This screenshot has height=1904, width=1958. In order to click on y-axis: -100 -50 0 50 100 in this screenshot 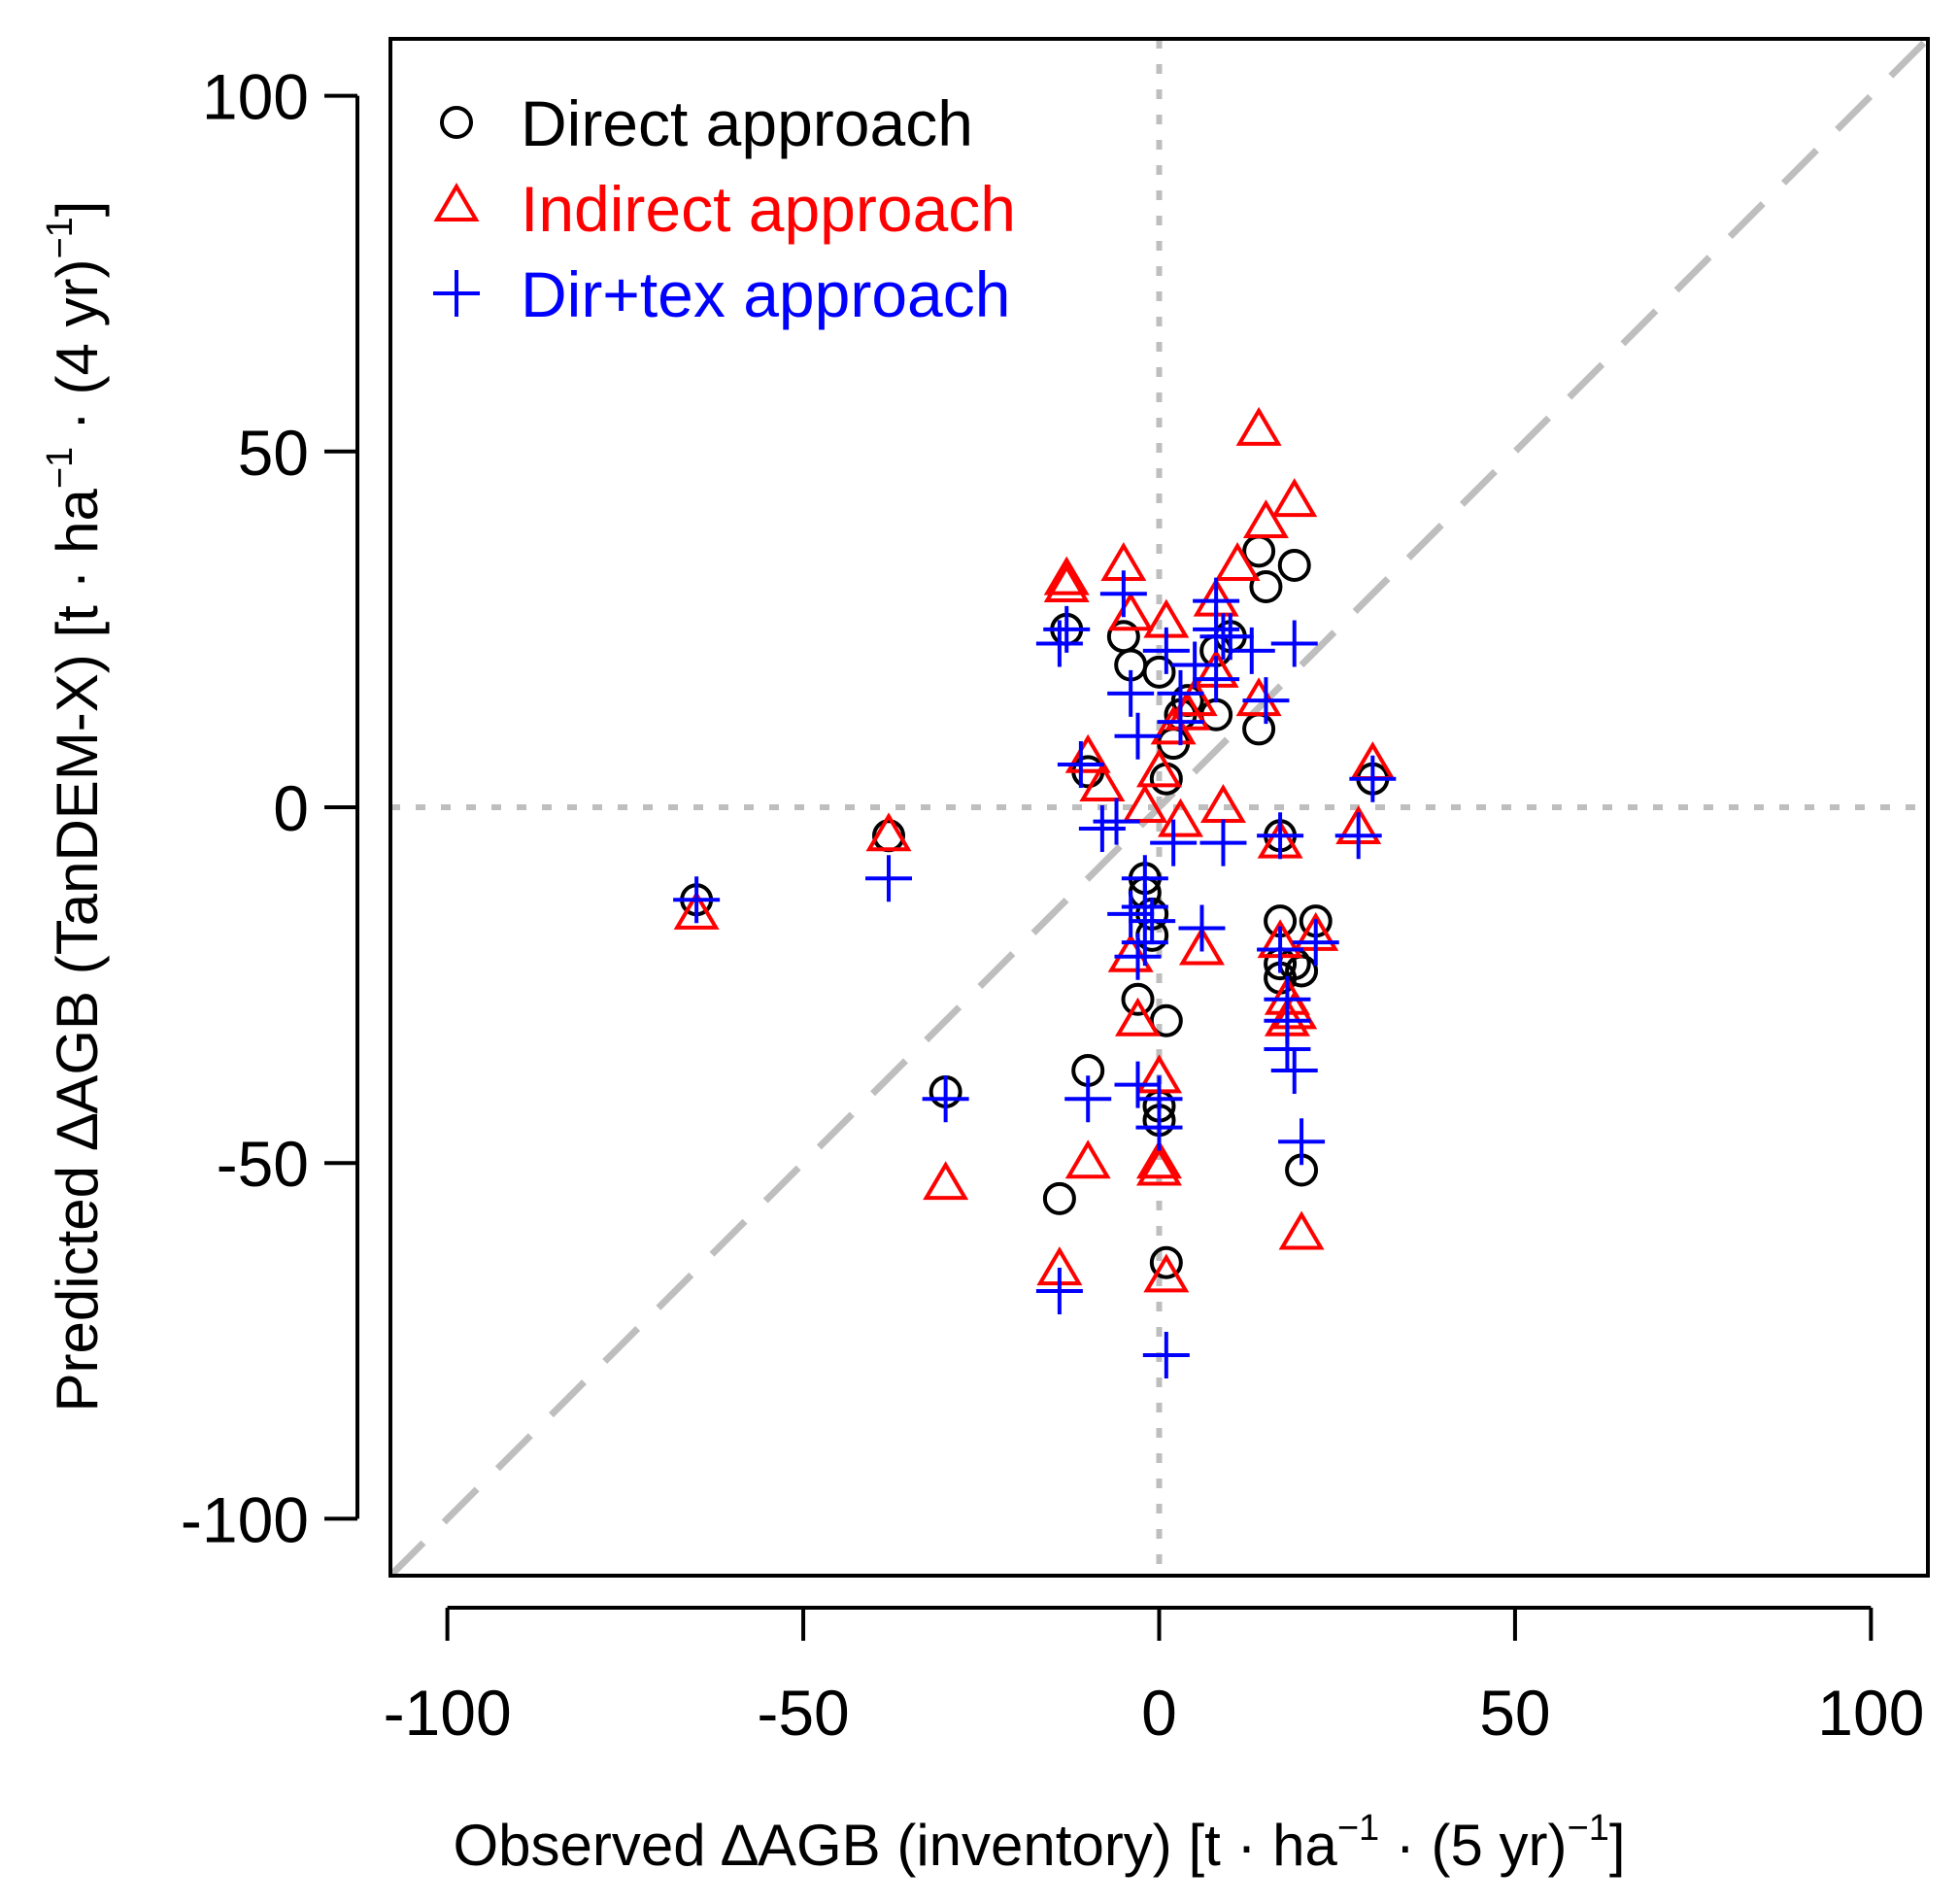, I will do `click(270, 808)`.